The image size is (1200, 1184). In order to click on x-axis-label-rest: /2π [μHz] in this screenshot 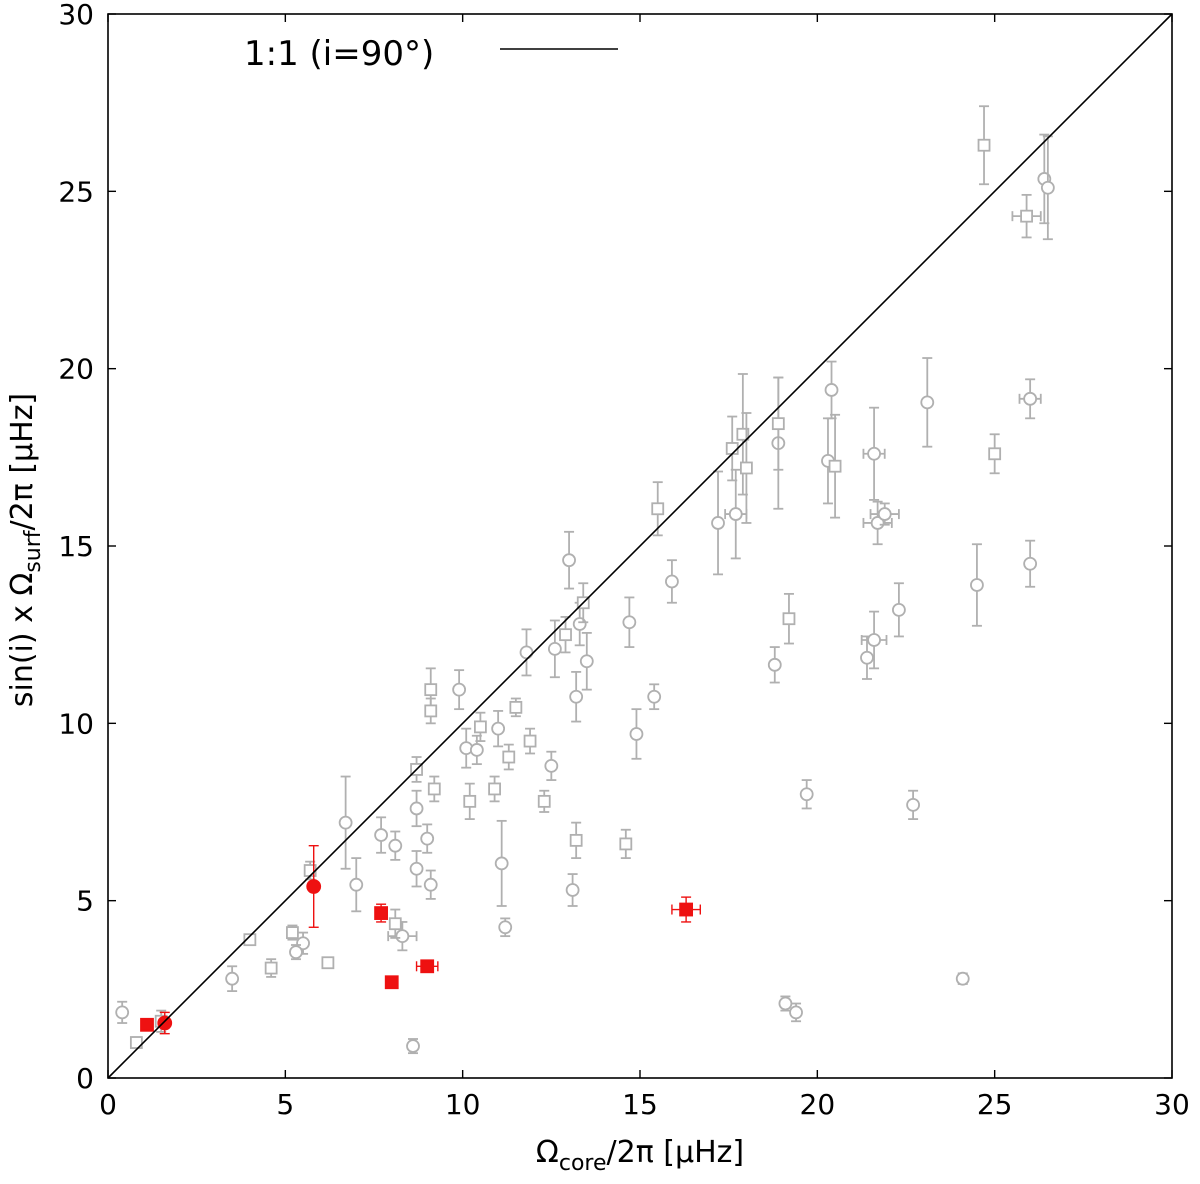, I will do `click(676, 1152)`.